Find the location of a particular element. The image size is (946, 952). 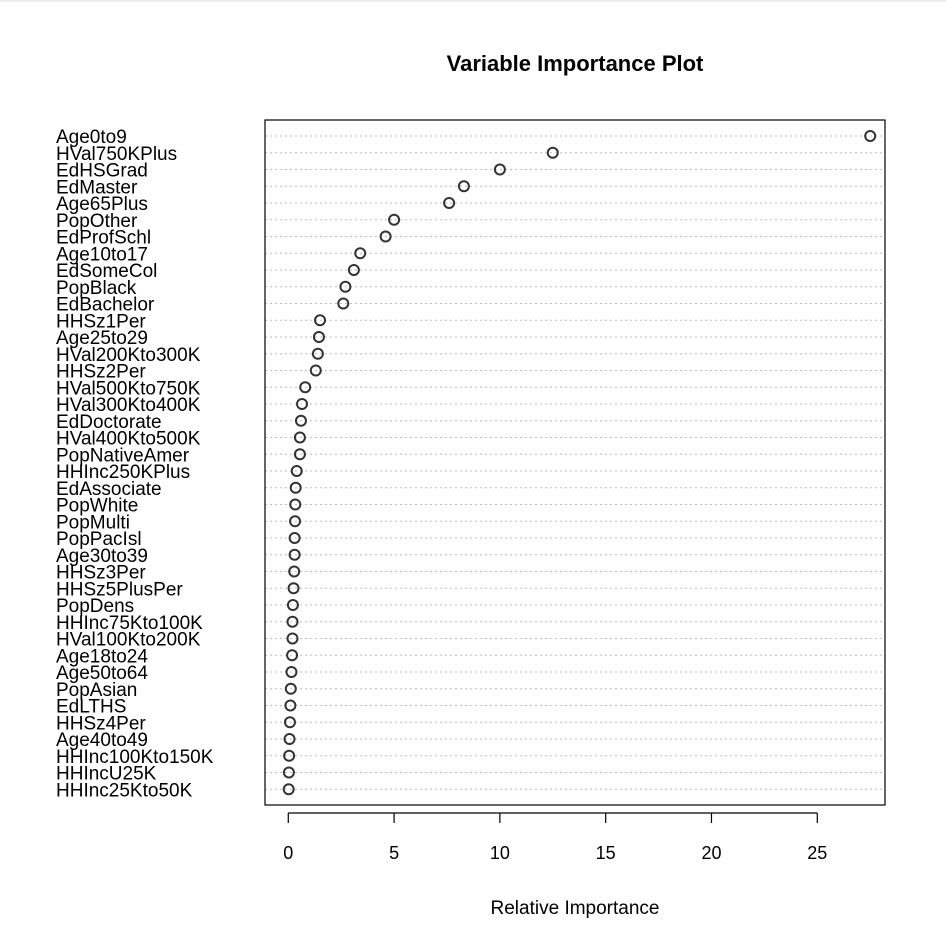

y-tick-label: HVal100Kto200K is located at coordinates (128, 640).